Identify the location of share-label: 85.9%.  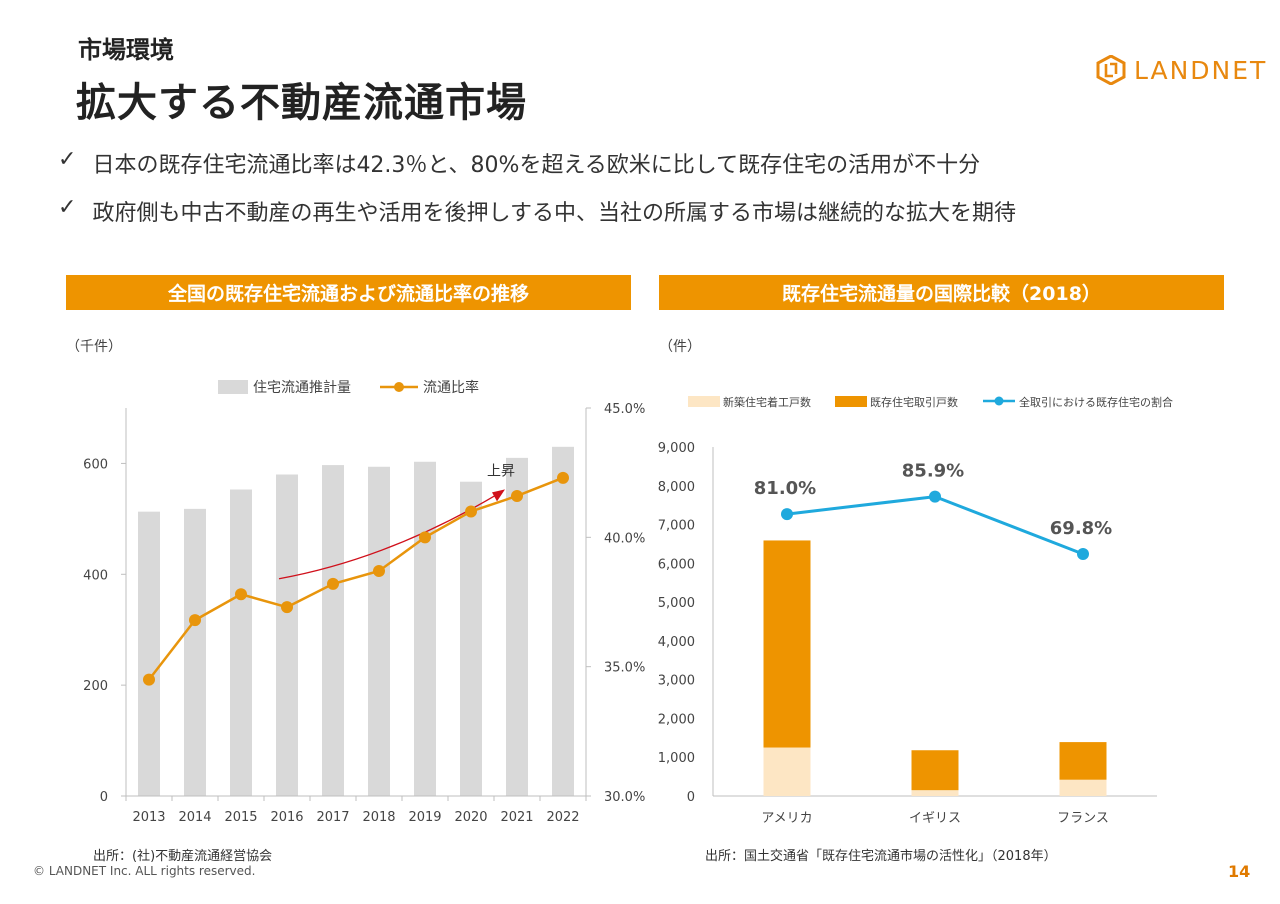
(933, 471).